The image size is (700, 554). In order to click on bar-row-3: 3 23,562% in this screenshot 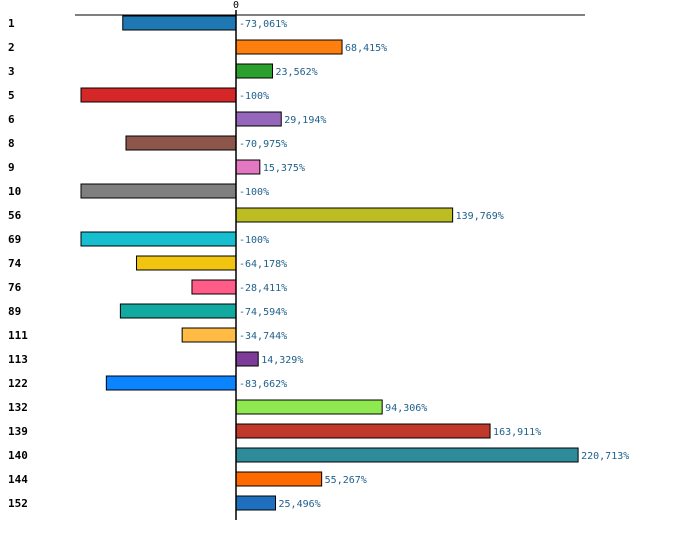, I will do `click(163, 71)`.